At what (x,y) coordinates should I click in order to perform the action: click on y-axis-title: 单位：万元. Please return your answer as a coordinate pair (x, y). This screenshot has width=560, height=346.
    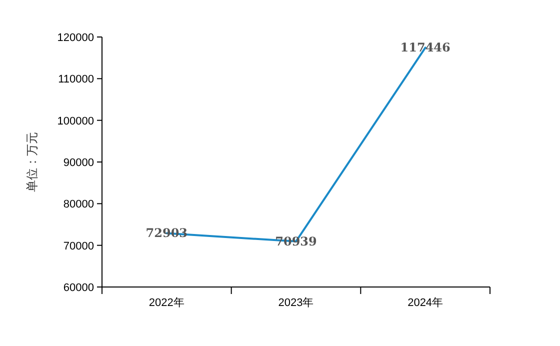
    Looking at the image, I should click on (32, 162).